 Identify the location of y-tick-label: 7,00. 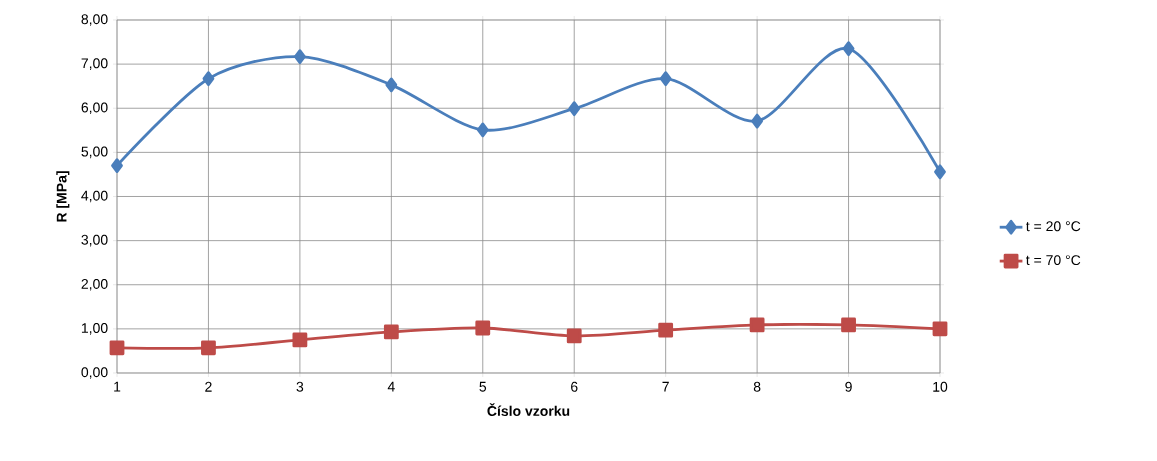
(94, 64).